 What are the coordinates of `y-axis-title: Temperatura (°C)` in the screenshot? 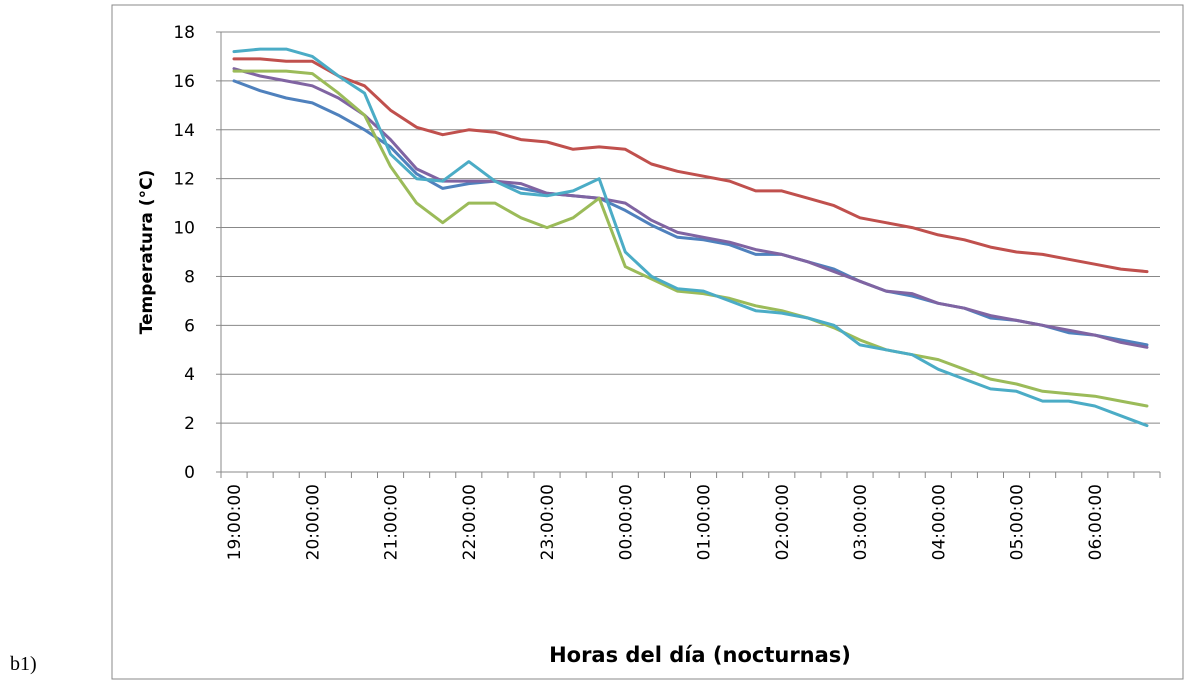 It's located at (147, 252).